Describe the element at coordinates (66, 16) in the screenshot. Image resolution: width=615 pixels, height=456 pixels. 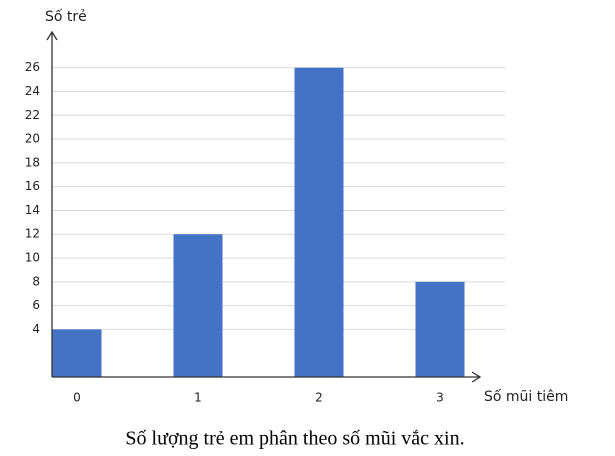
I see `y-axis-label: Số trẻ` at that location.